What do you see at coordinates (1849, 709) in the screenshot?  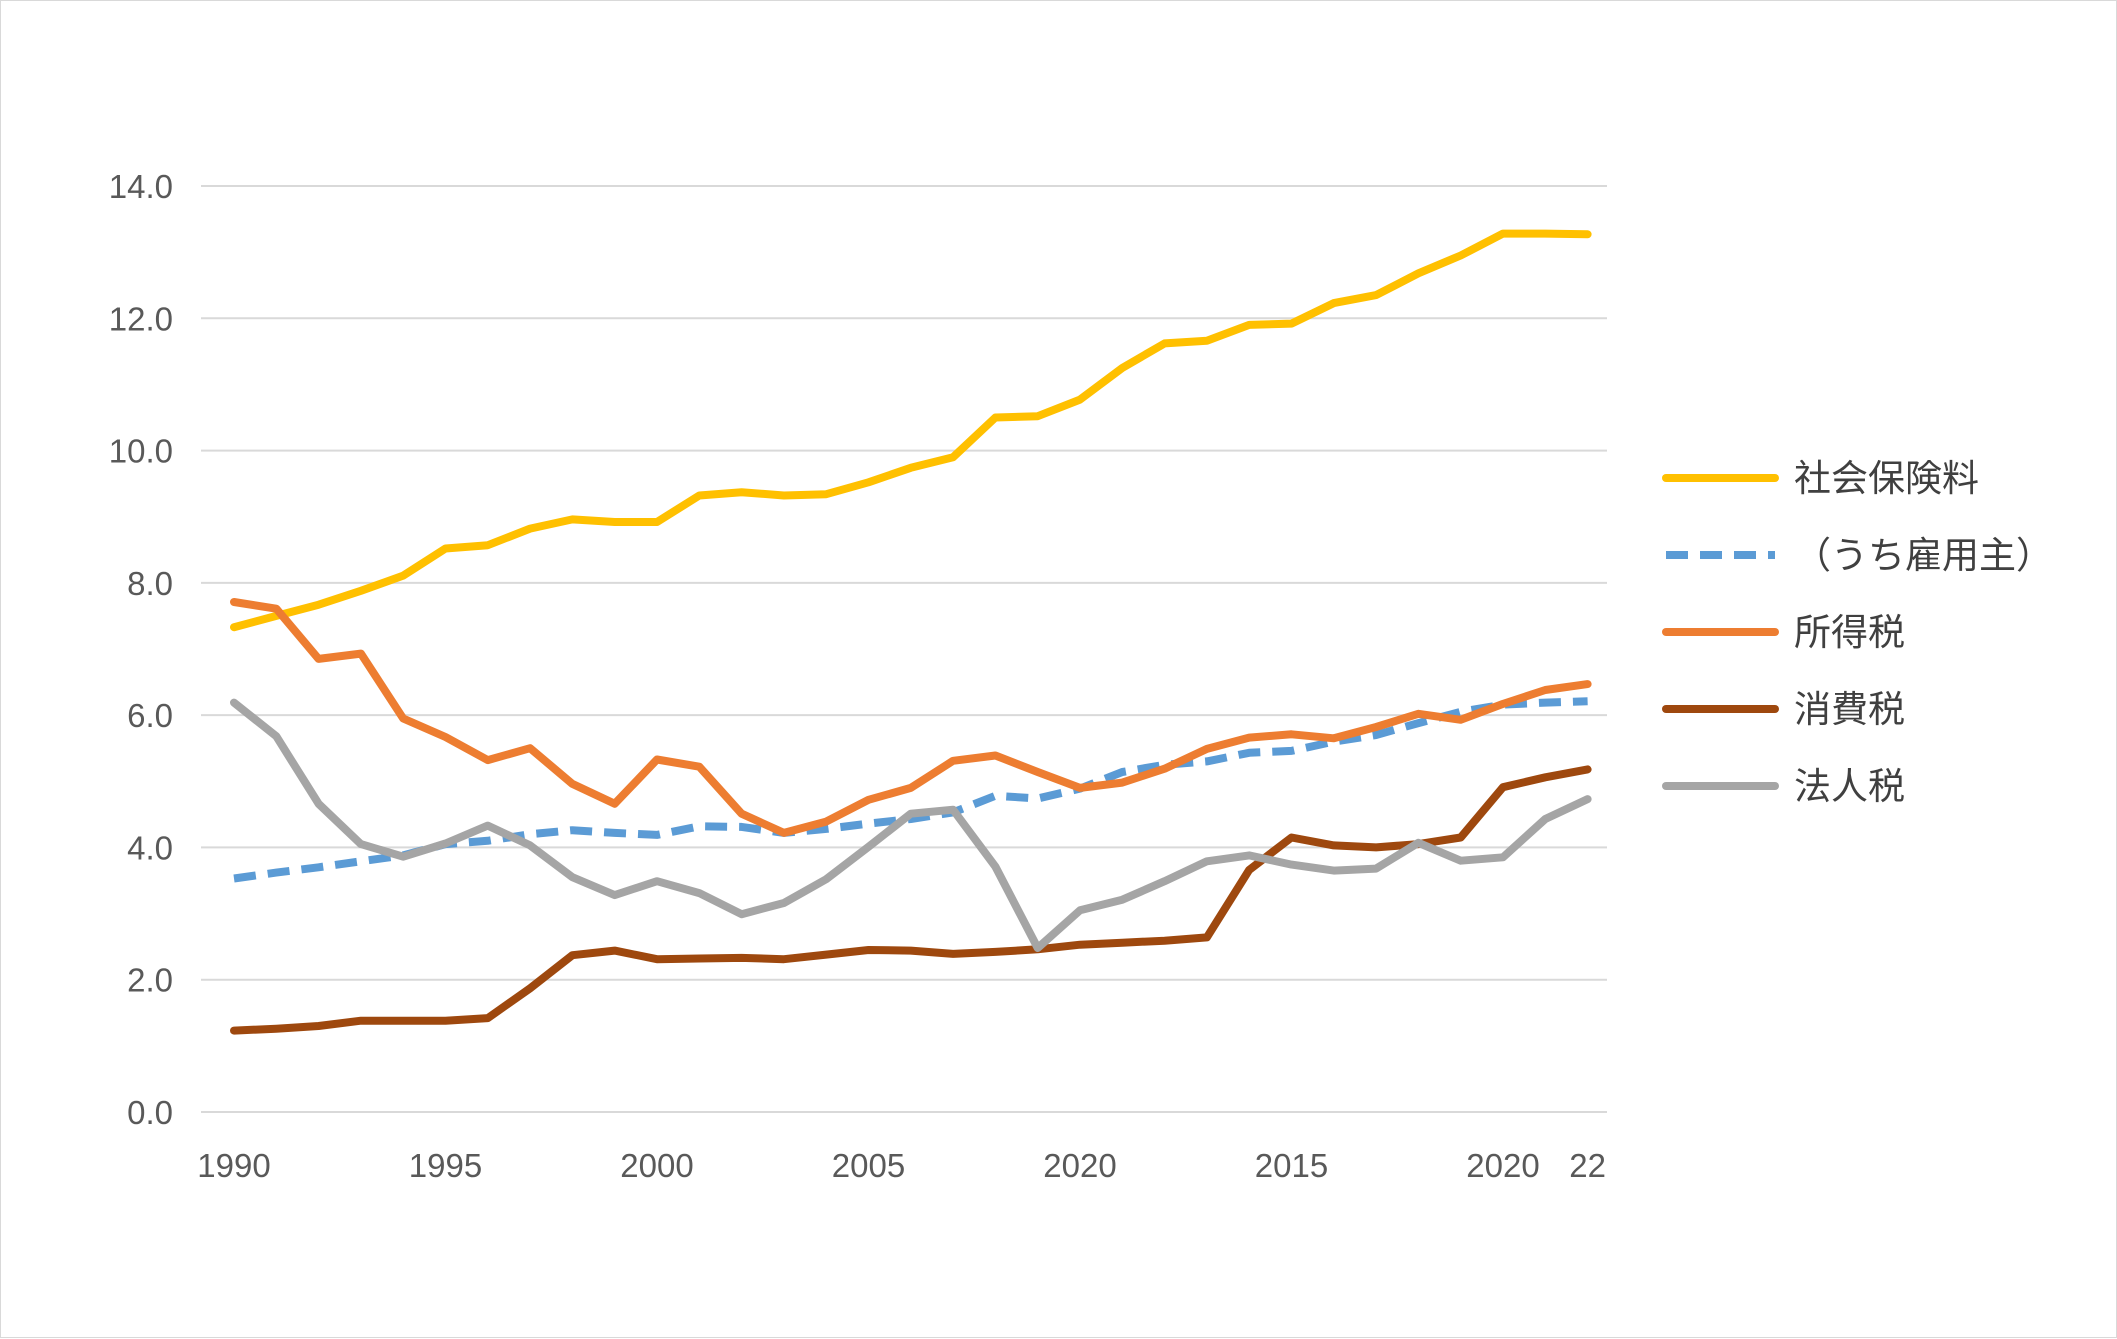 I see `legend-label-3: 消費税` at bounding box center [1849, 709].